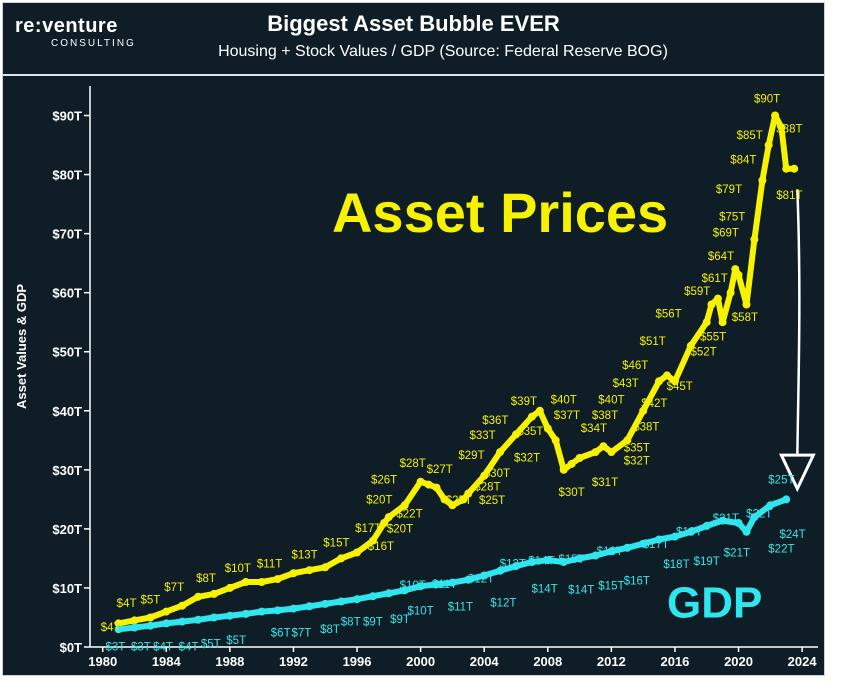 This screenshot has width=841, height=689. I want to click on y-tick-label: $30T, so click(67, 470).